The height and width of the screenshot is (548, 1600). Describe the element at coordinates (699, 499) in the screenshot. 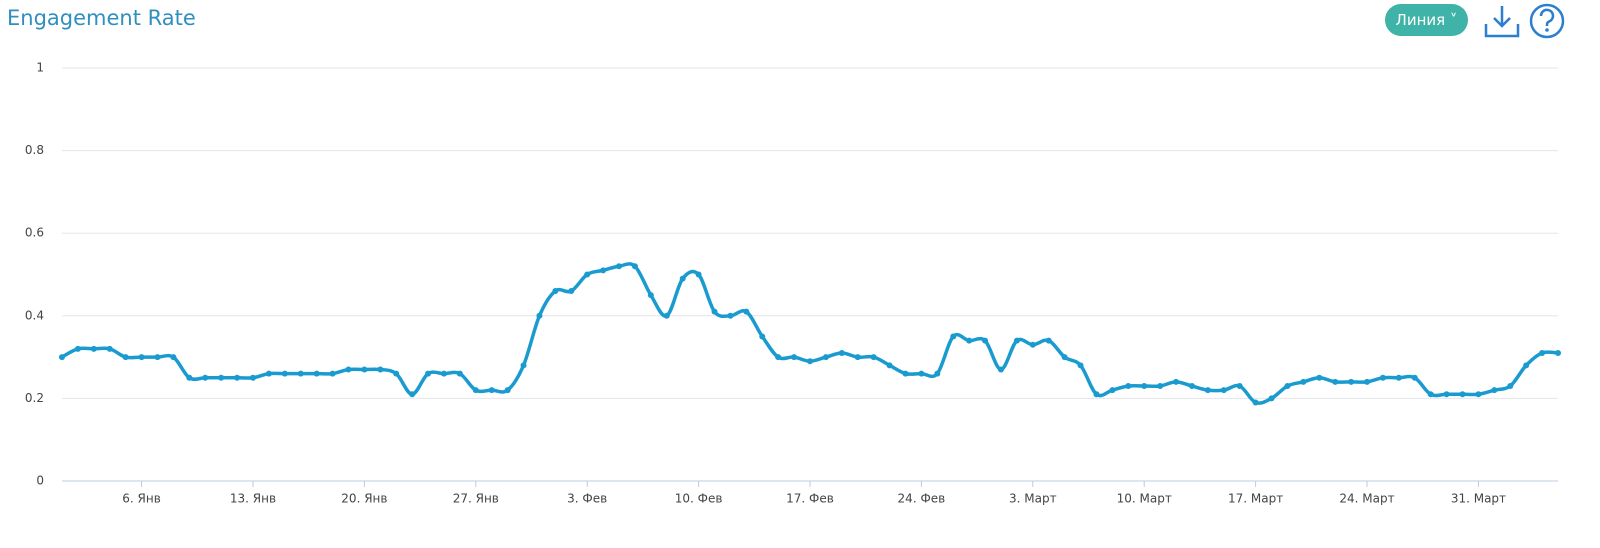

I see `x-tick-label: 10. Фев` at that location.